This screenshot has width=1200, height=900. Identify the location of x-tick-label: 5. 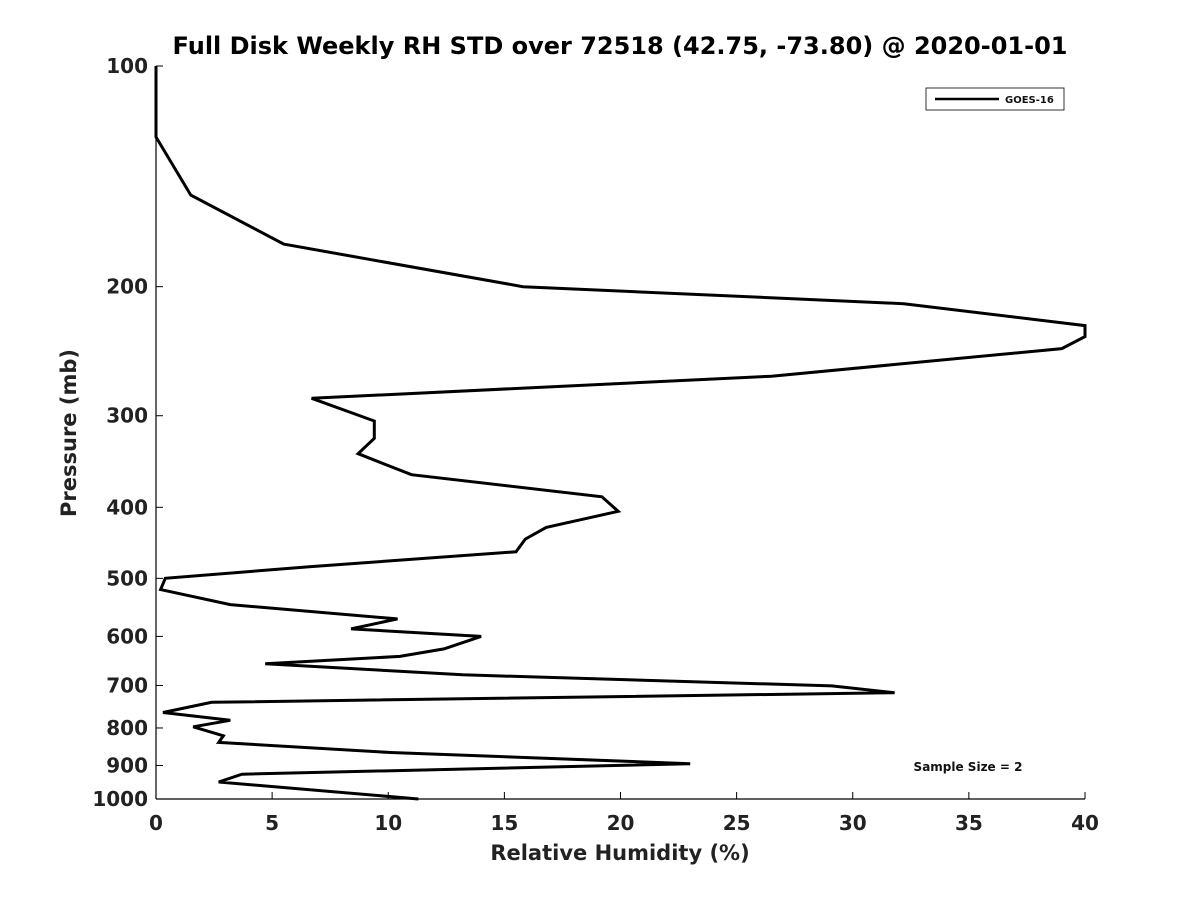
(272, 823).